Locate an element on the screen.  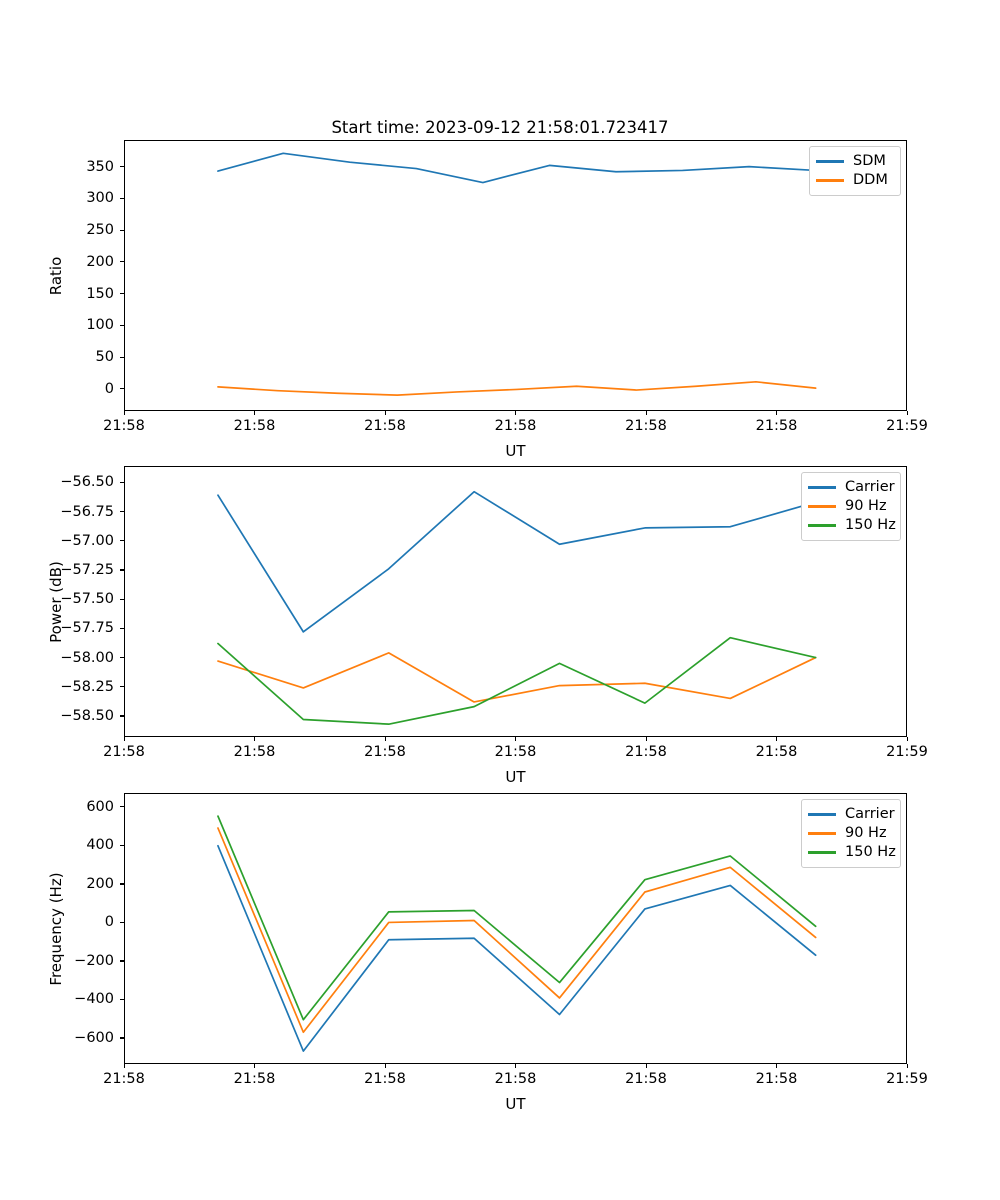
y-tick-label: 150 is located at coordinates (100, 293).